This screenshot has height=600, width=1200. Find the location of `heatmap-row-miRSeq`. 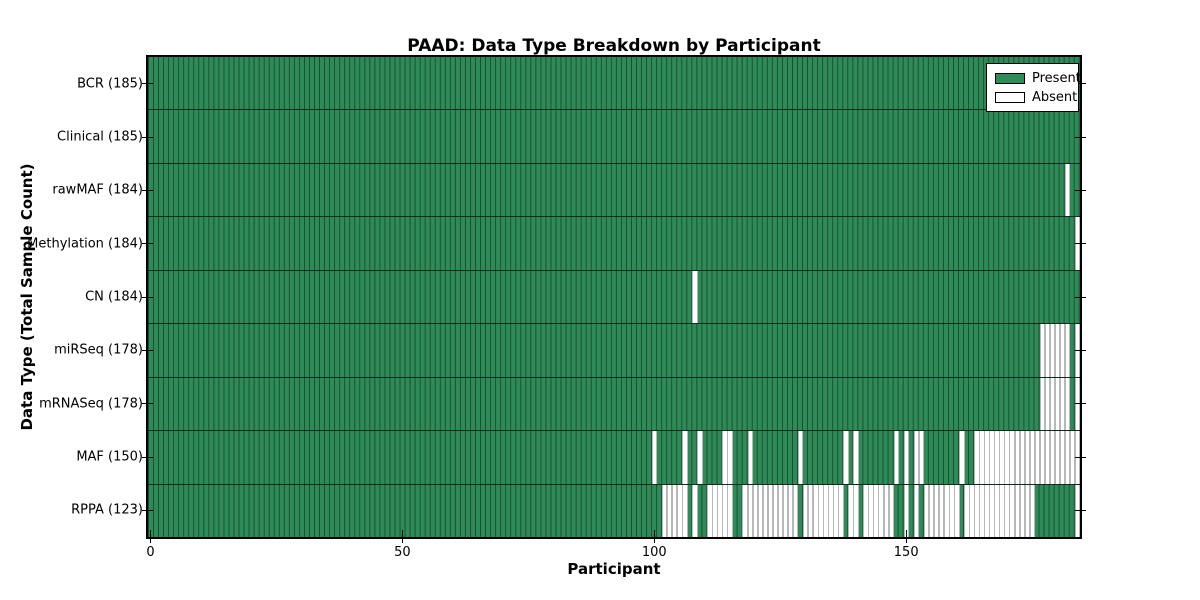

heatmap-row-miRSeq is located at coordinates (614, 351).